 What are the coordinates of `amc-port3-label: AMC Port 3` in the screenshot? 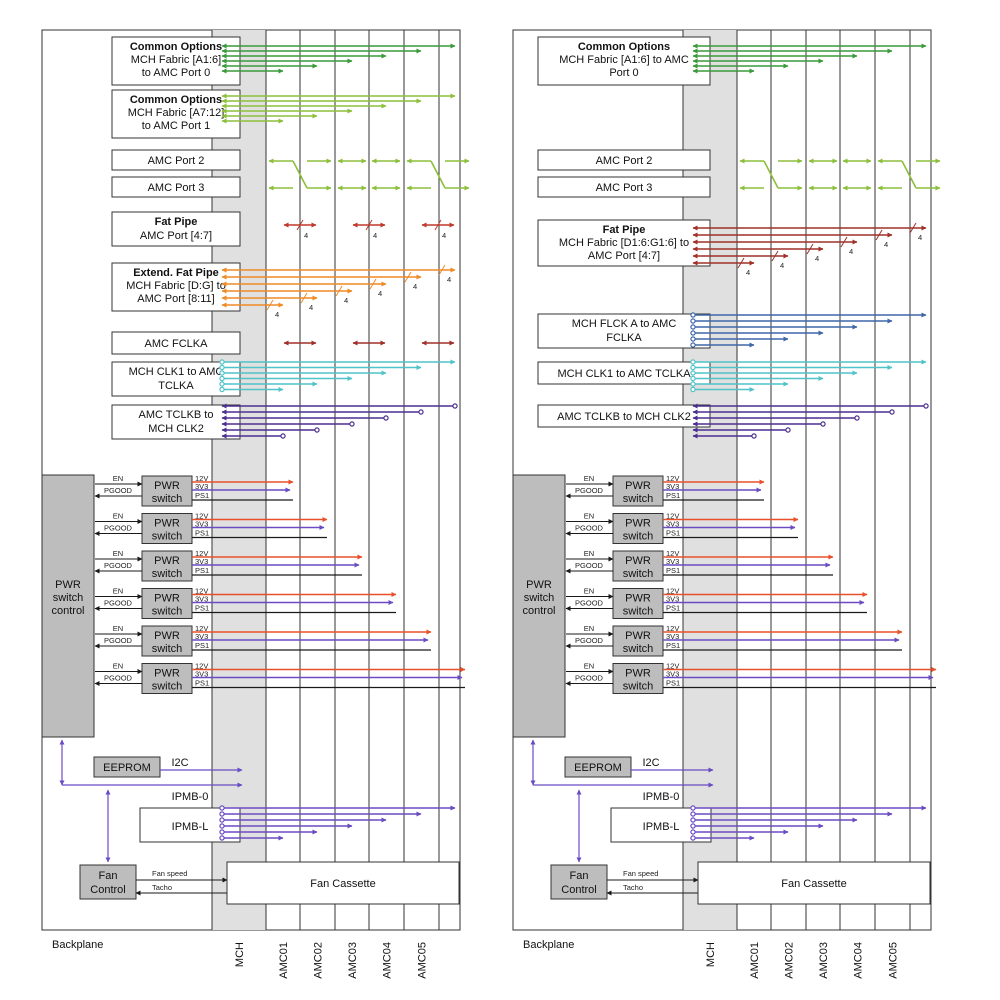 It's located at (176, 188).